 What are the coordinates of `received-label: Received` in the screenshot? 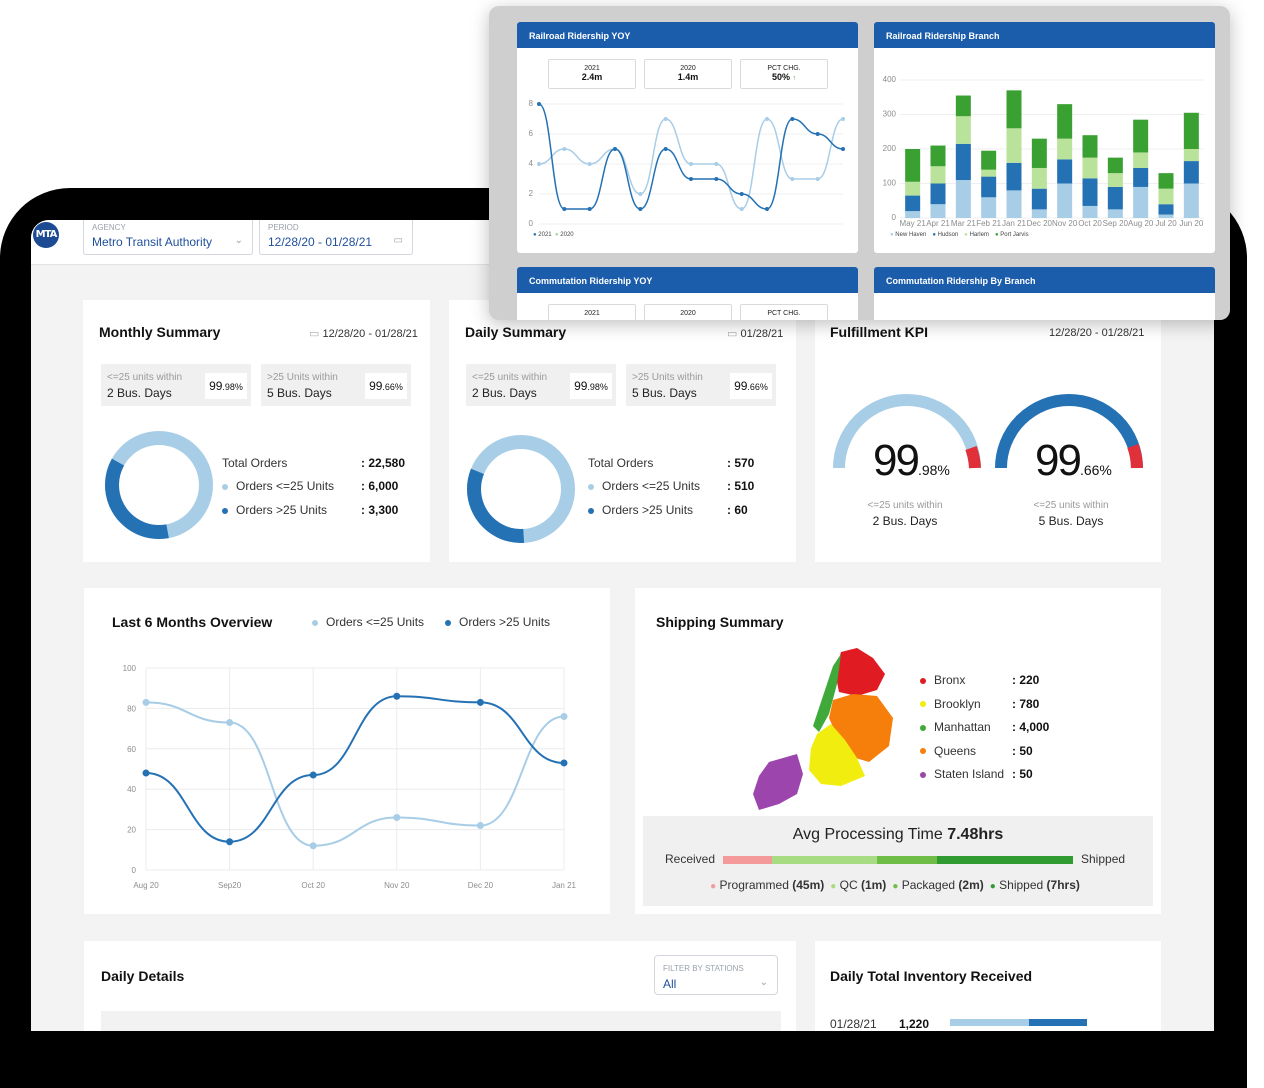 It's located at (690, 859).